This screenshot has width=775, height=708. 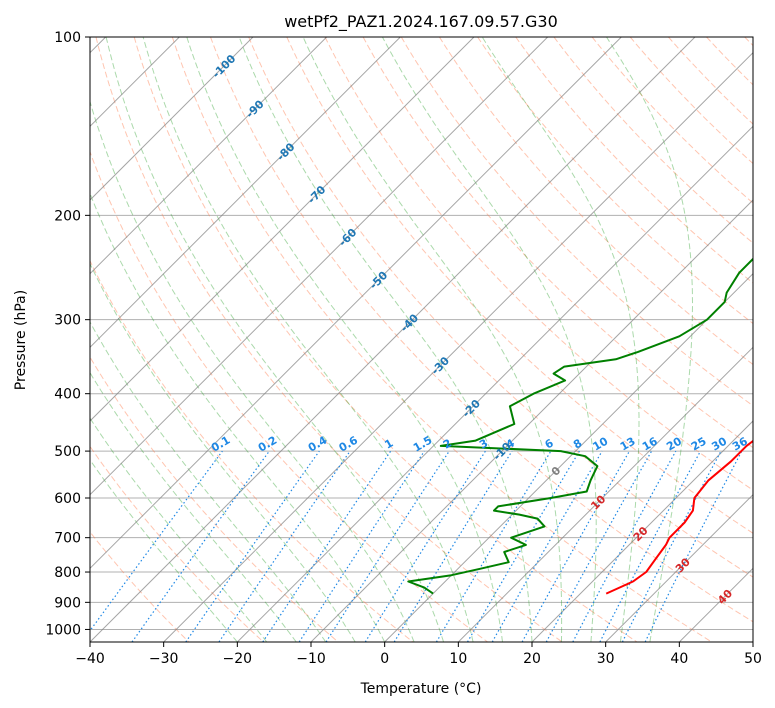 What do you see at coordinates (311, 659) in the screenshot?
I see `x-tick-label: −10` at bounding box center [311, 659].